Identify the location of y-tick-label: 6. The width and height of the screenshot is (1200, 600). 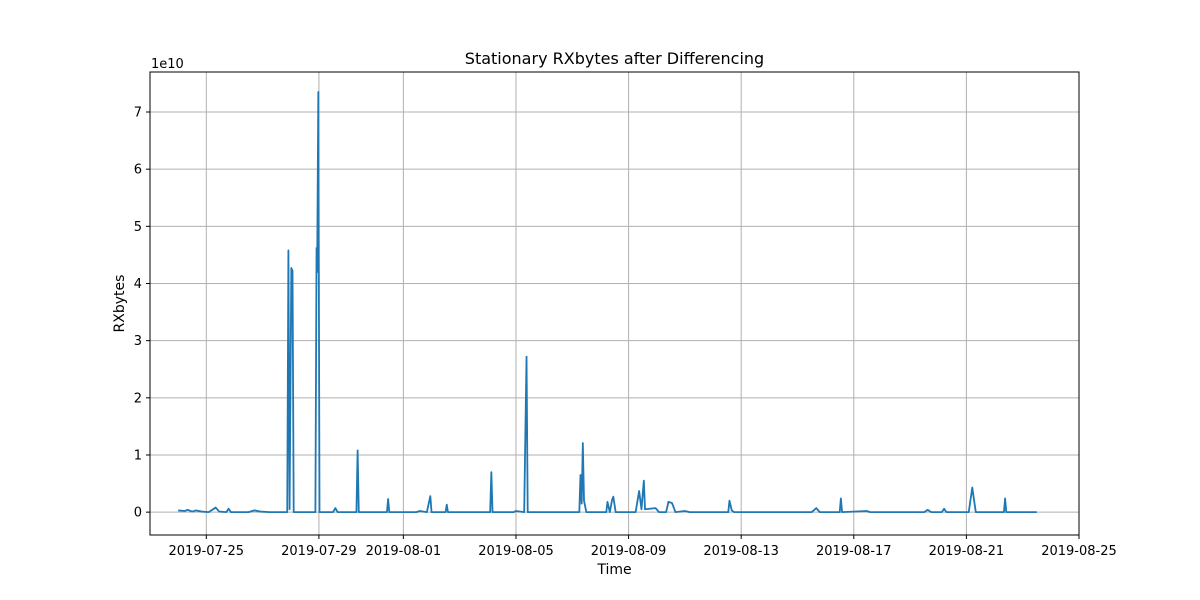
(138, 170).